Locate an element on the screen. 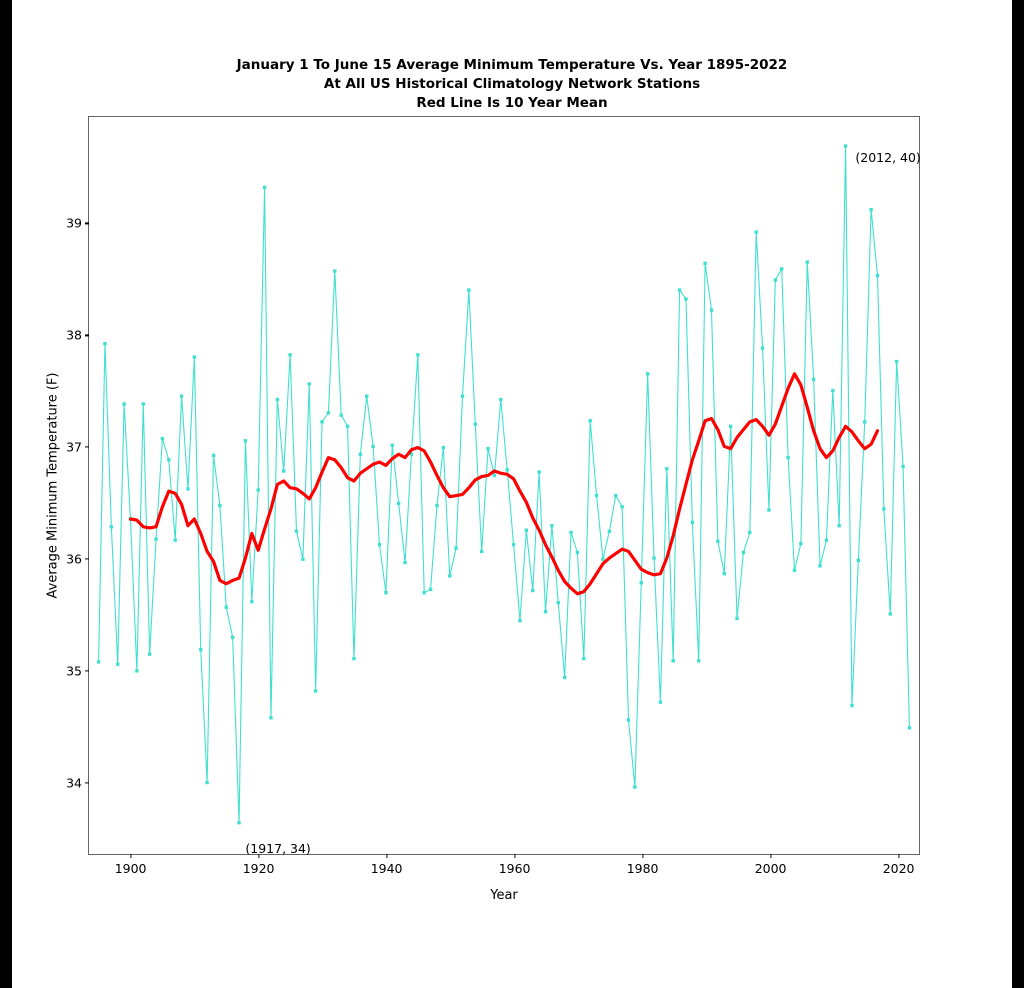 The image size is (1024, 988). x-tick-label: 1940 is located at coordinates (386, 868).